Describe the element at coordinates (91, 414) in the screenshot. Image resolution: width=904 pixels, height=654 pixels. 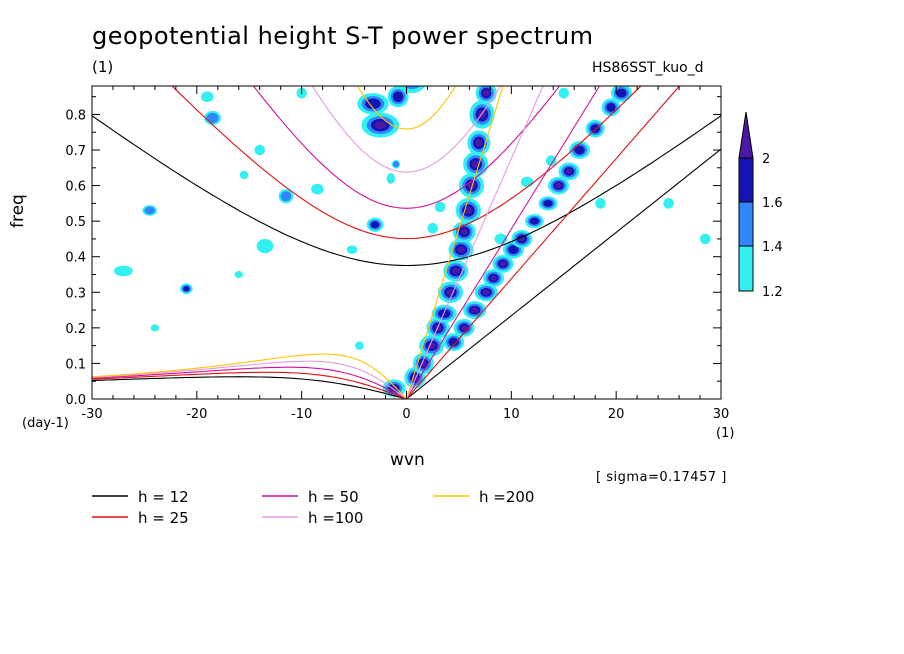
I see `x-tick-label: -30` at that location.